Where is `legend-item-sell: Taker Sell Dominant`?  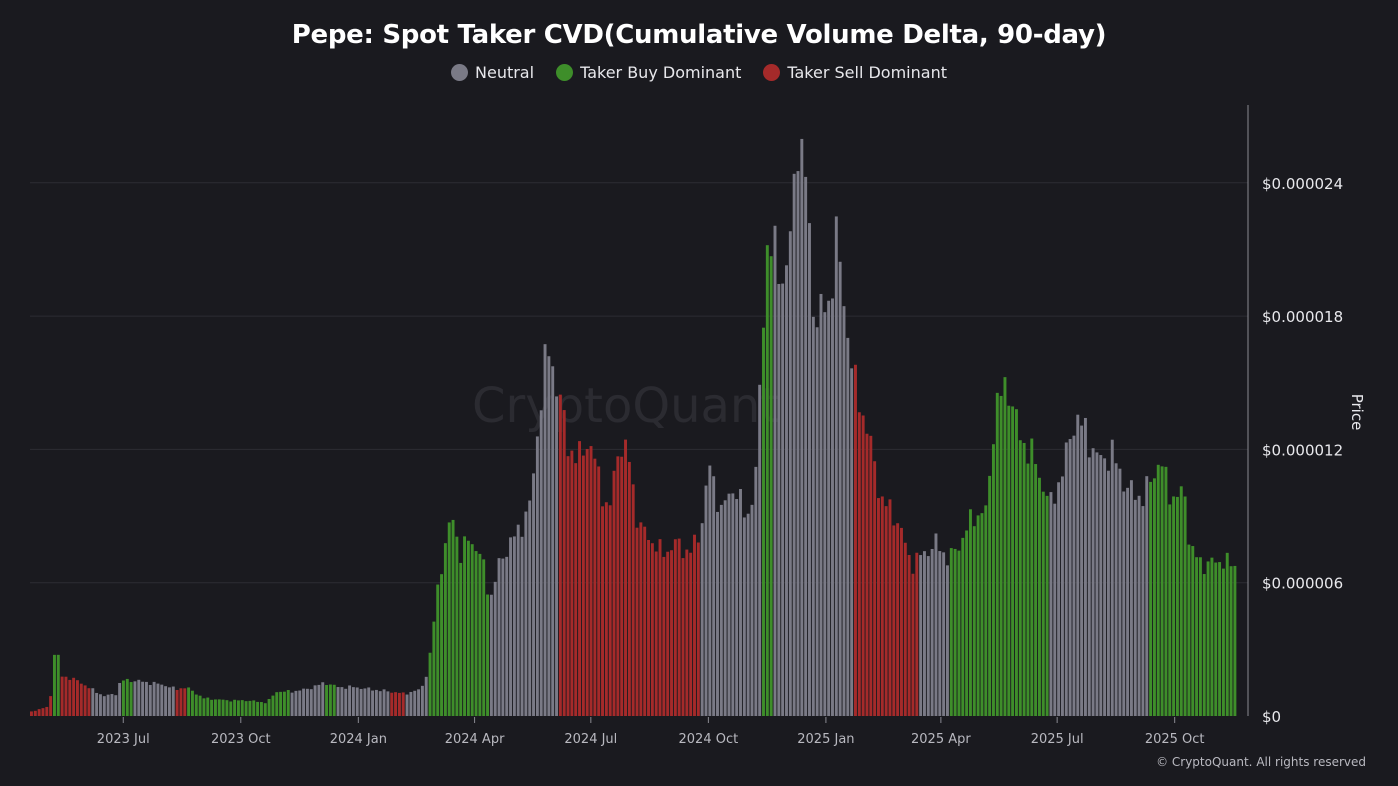 legend-item-sell: Taker Sell Dominant is located at coordinates (855, 72).